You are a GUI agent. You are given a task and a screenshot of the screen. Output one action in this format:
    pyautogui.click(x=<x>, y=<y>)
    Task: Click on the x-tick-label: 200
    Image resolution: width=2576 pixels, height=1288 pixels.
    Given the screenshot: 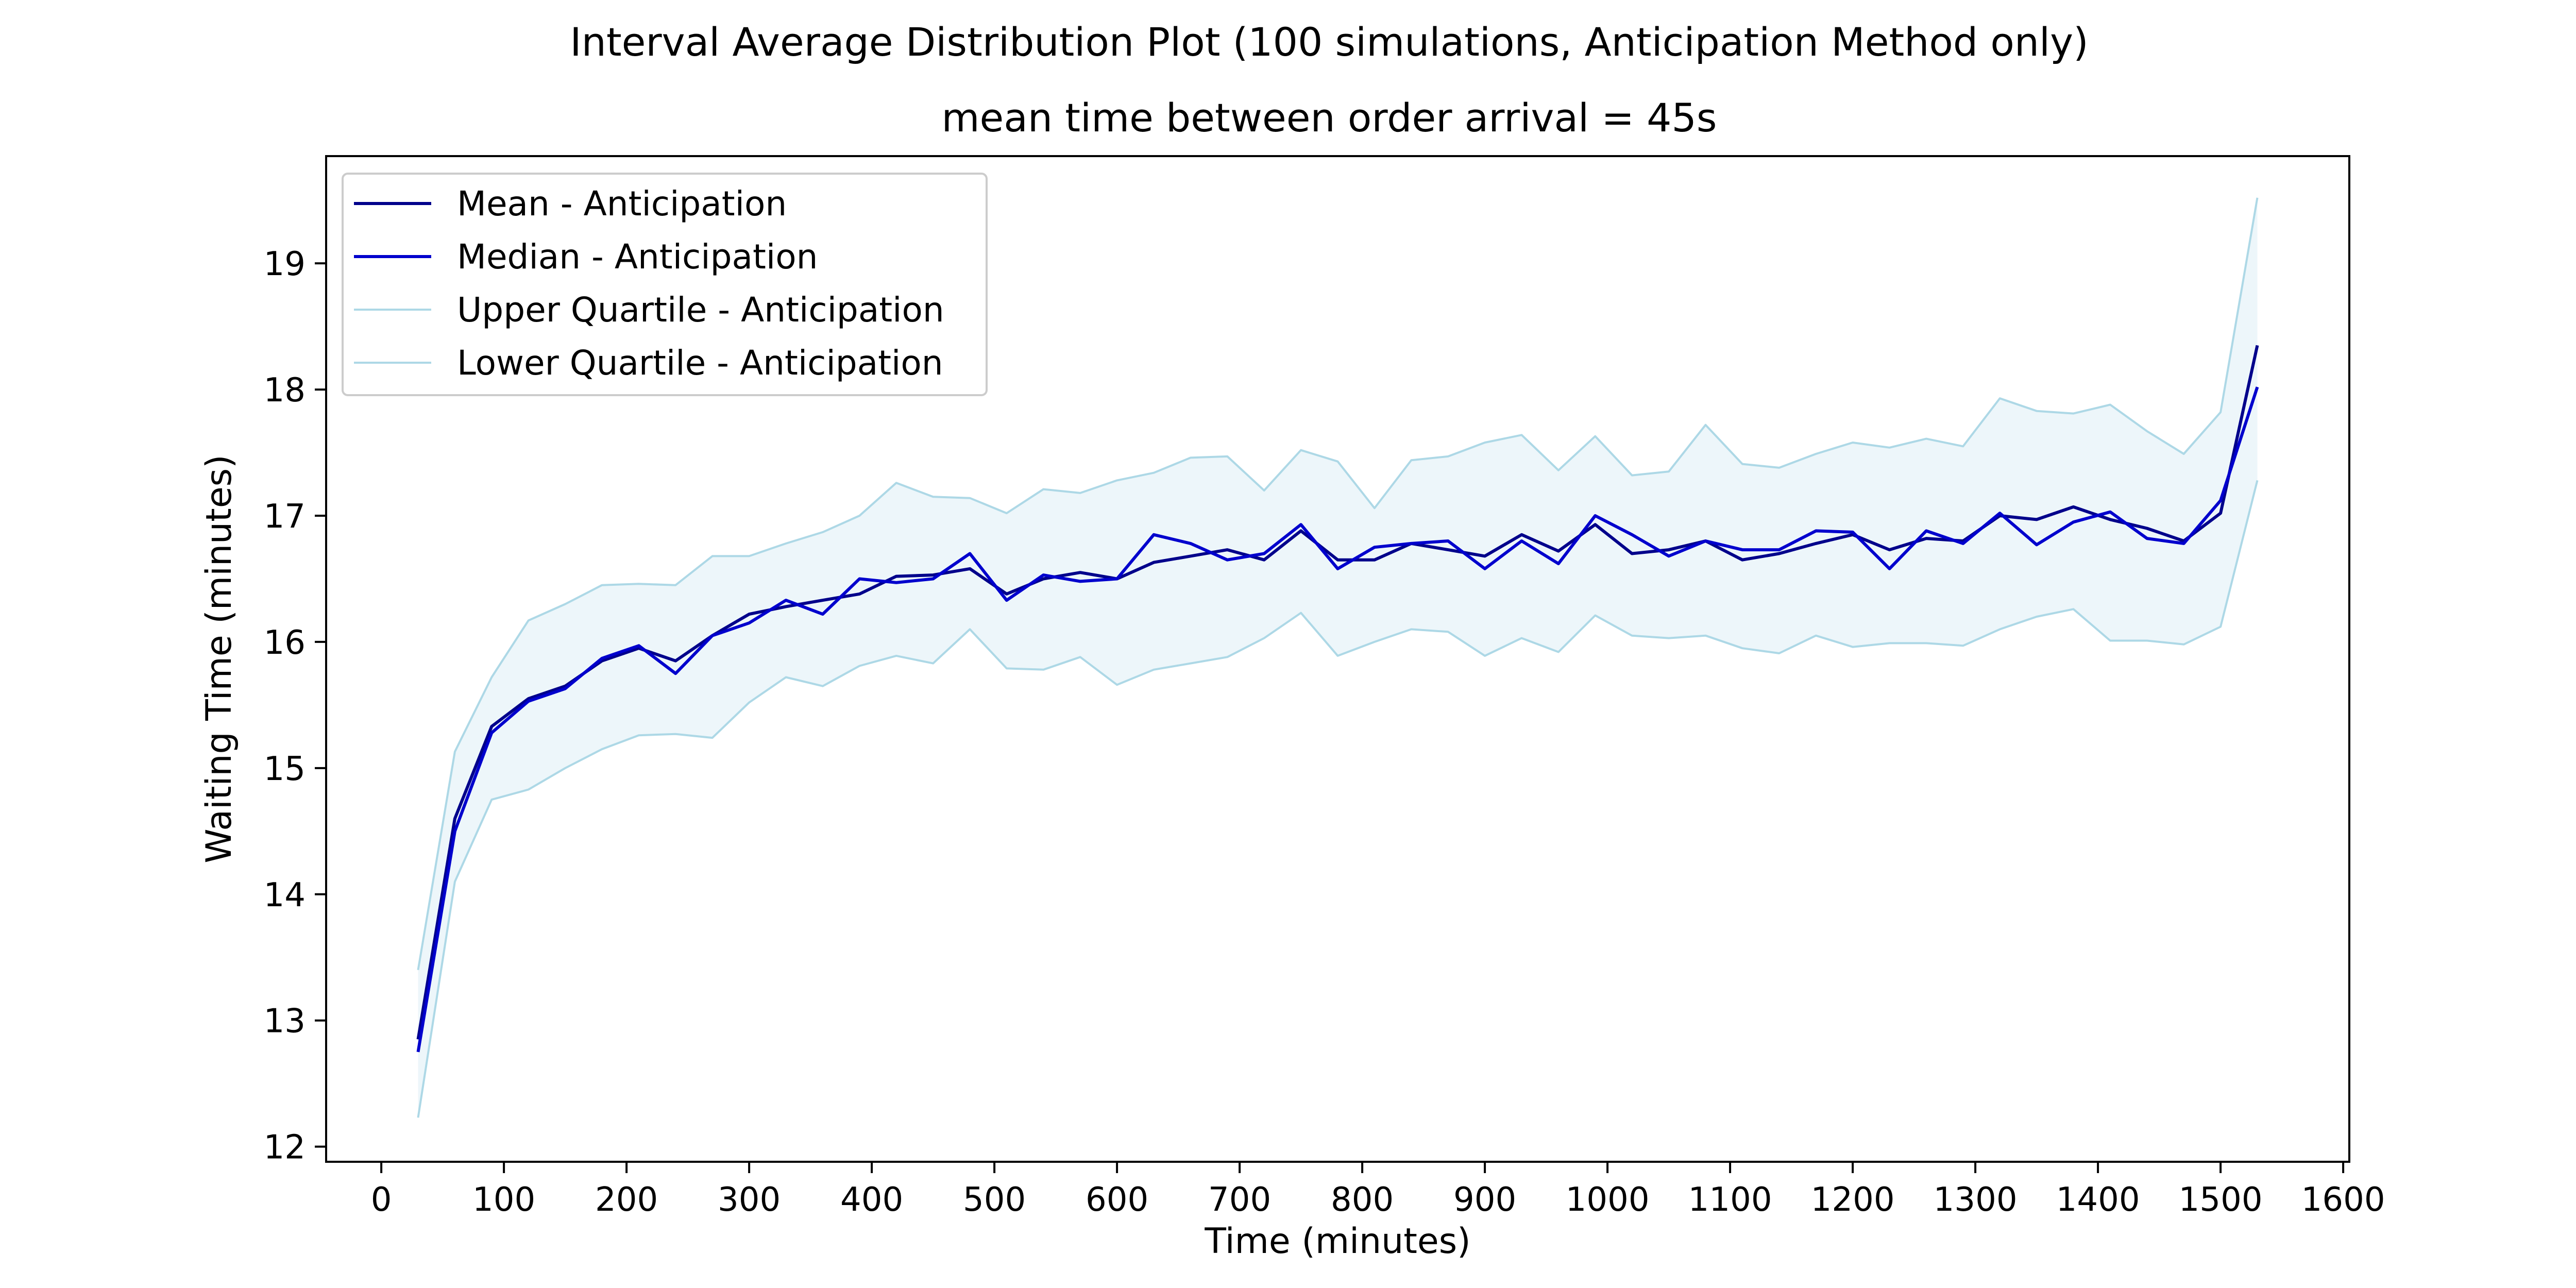 What is the action you would take?
    pyautogui.click(x=626, y=1200)
    